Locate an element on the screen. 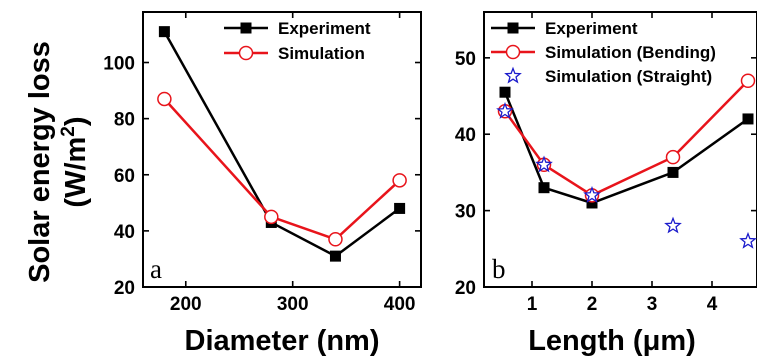 The width and height of the screenshot is (757, 359). series-simulation is located at coordinates (282, 169).